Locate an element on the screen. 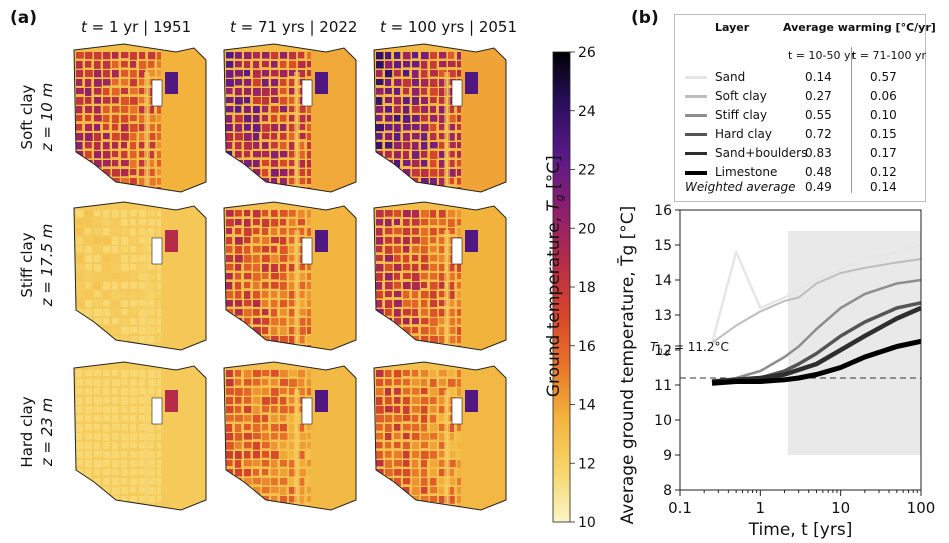 The height and width of the screenshot is (543, 949). map-r3-c3 is located at coordinates (440, 436).